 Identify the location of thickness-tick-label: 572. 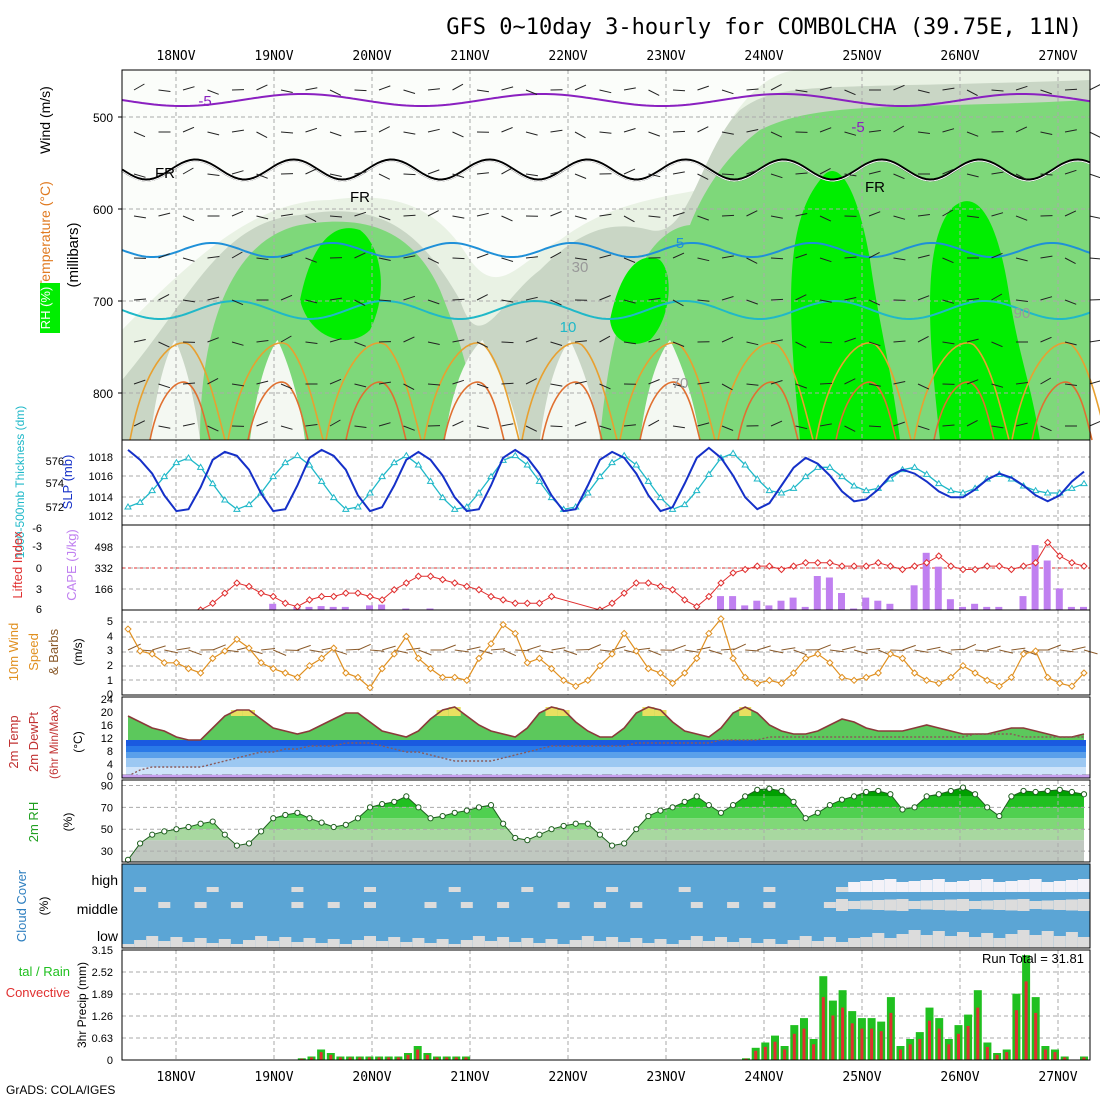
(55, 508).